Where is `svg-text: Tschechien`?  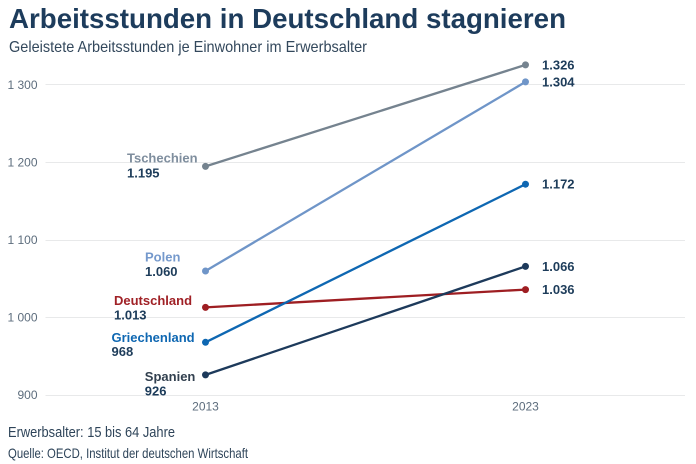 svg-text: Tschechien is located at coordinates (162, 158).